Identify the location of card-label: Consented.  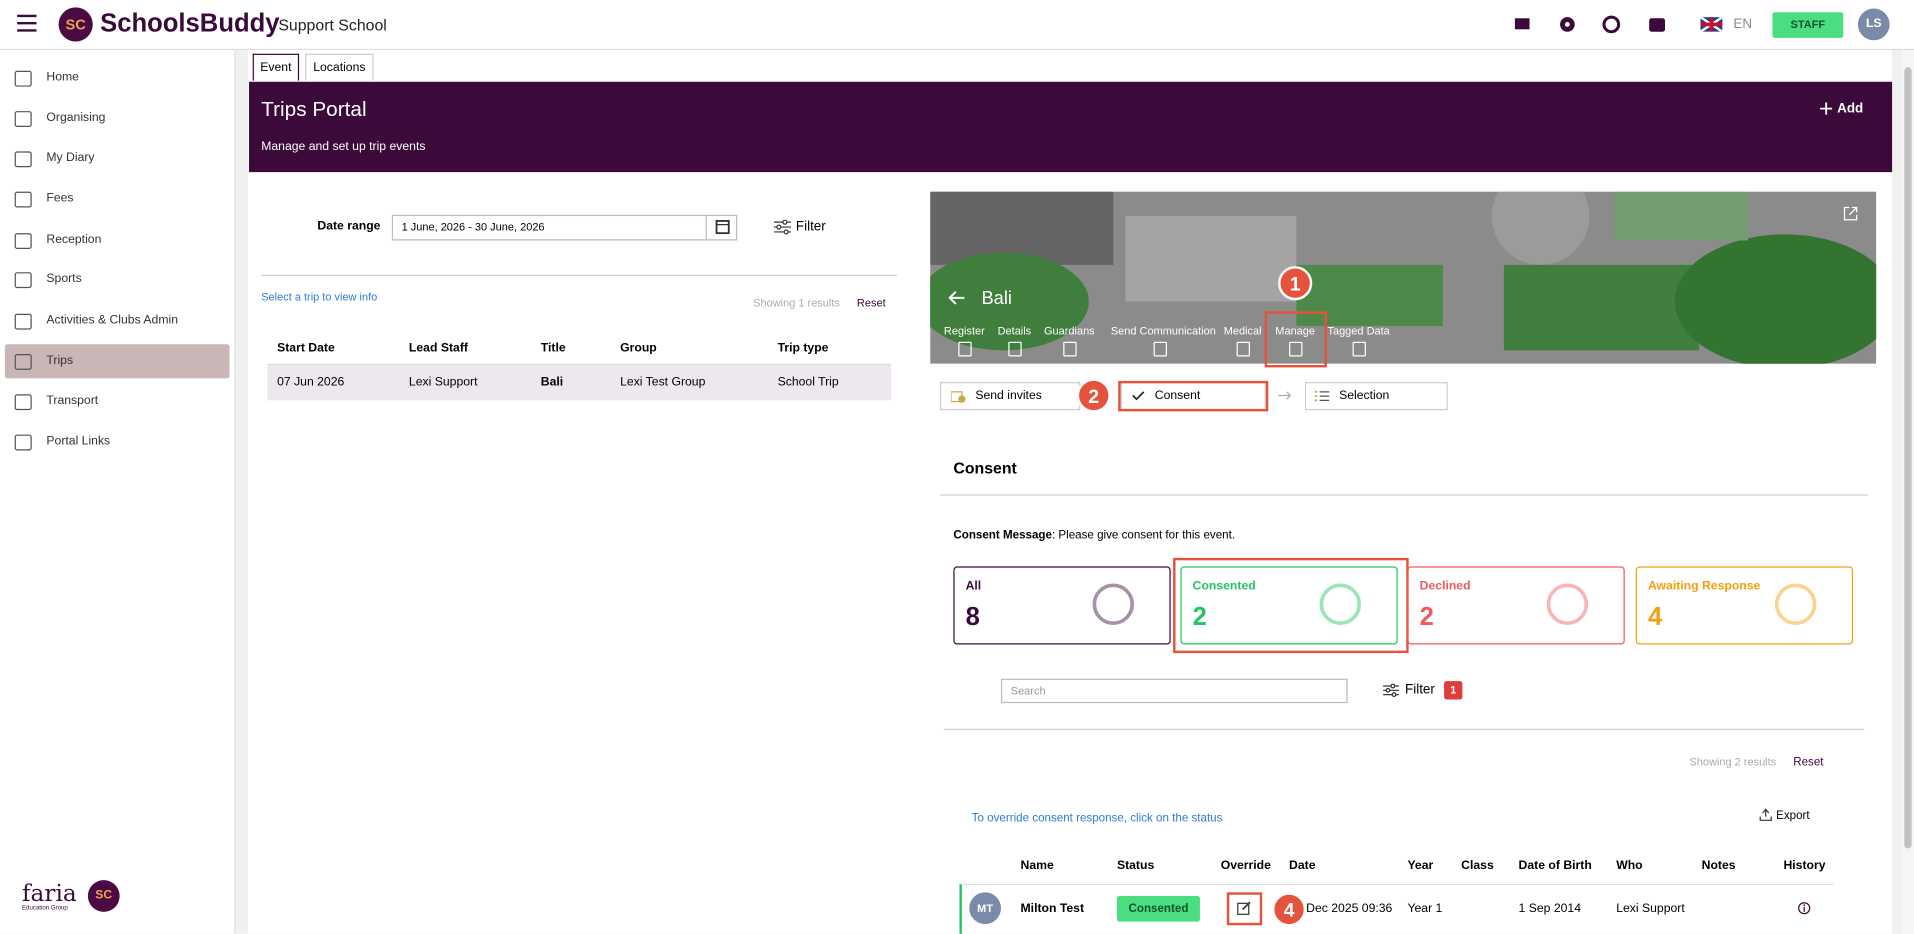
(1224, 586).